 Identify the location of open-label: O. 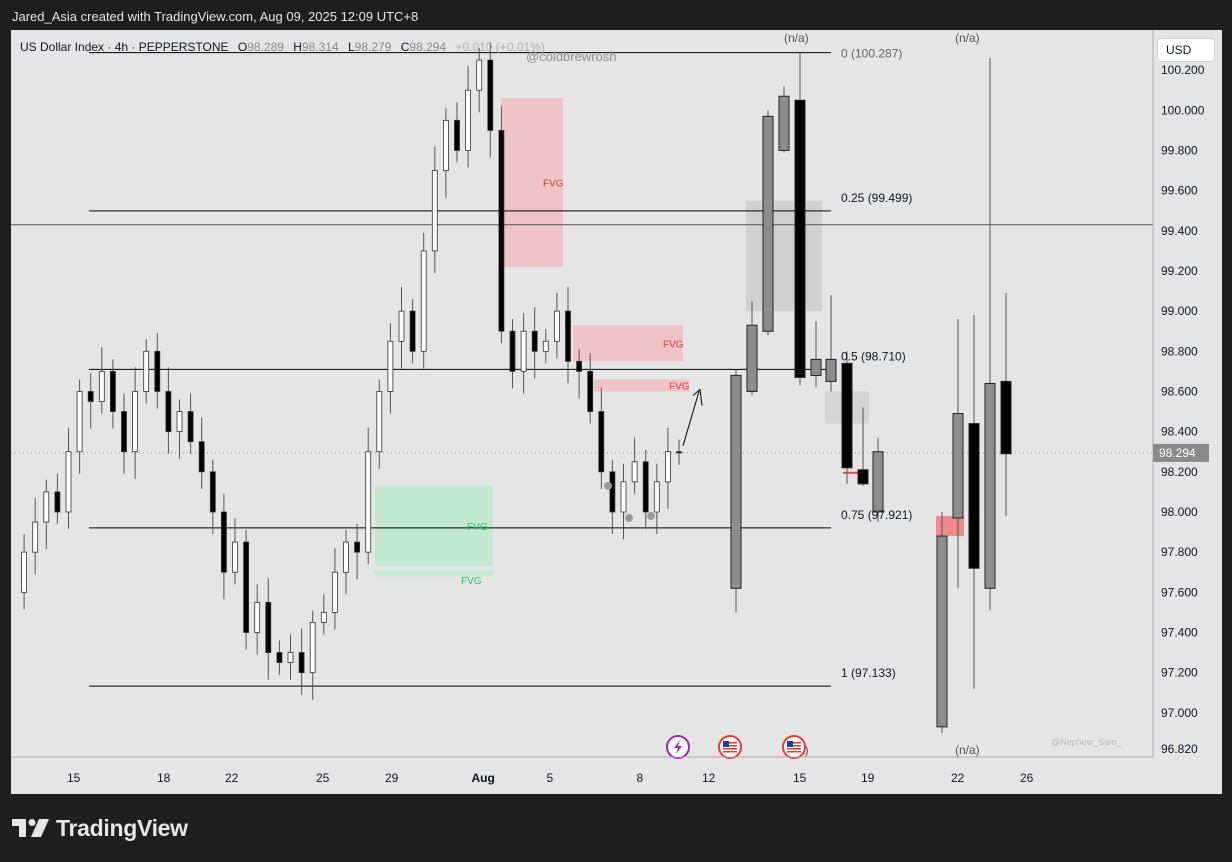
(242, 47).